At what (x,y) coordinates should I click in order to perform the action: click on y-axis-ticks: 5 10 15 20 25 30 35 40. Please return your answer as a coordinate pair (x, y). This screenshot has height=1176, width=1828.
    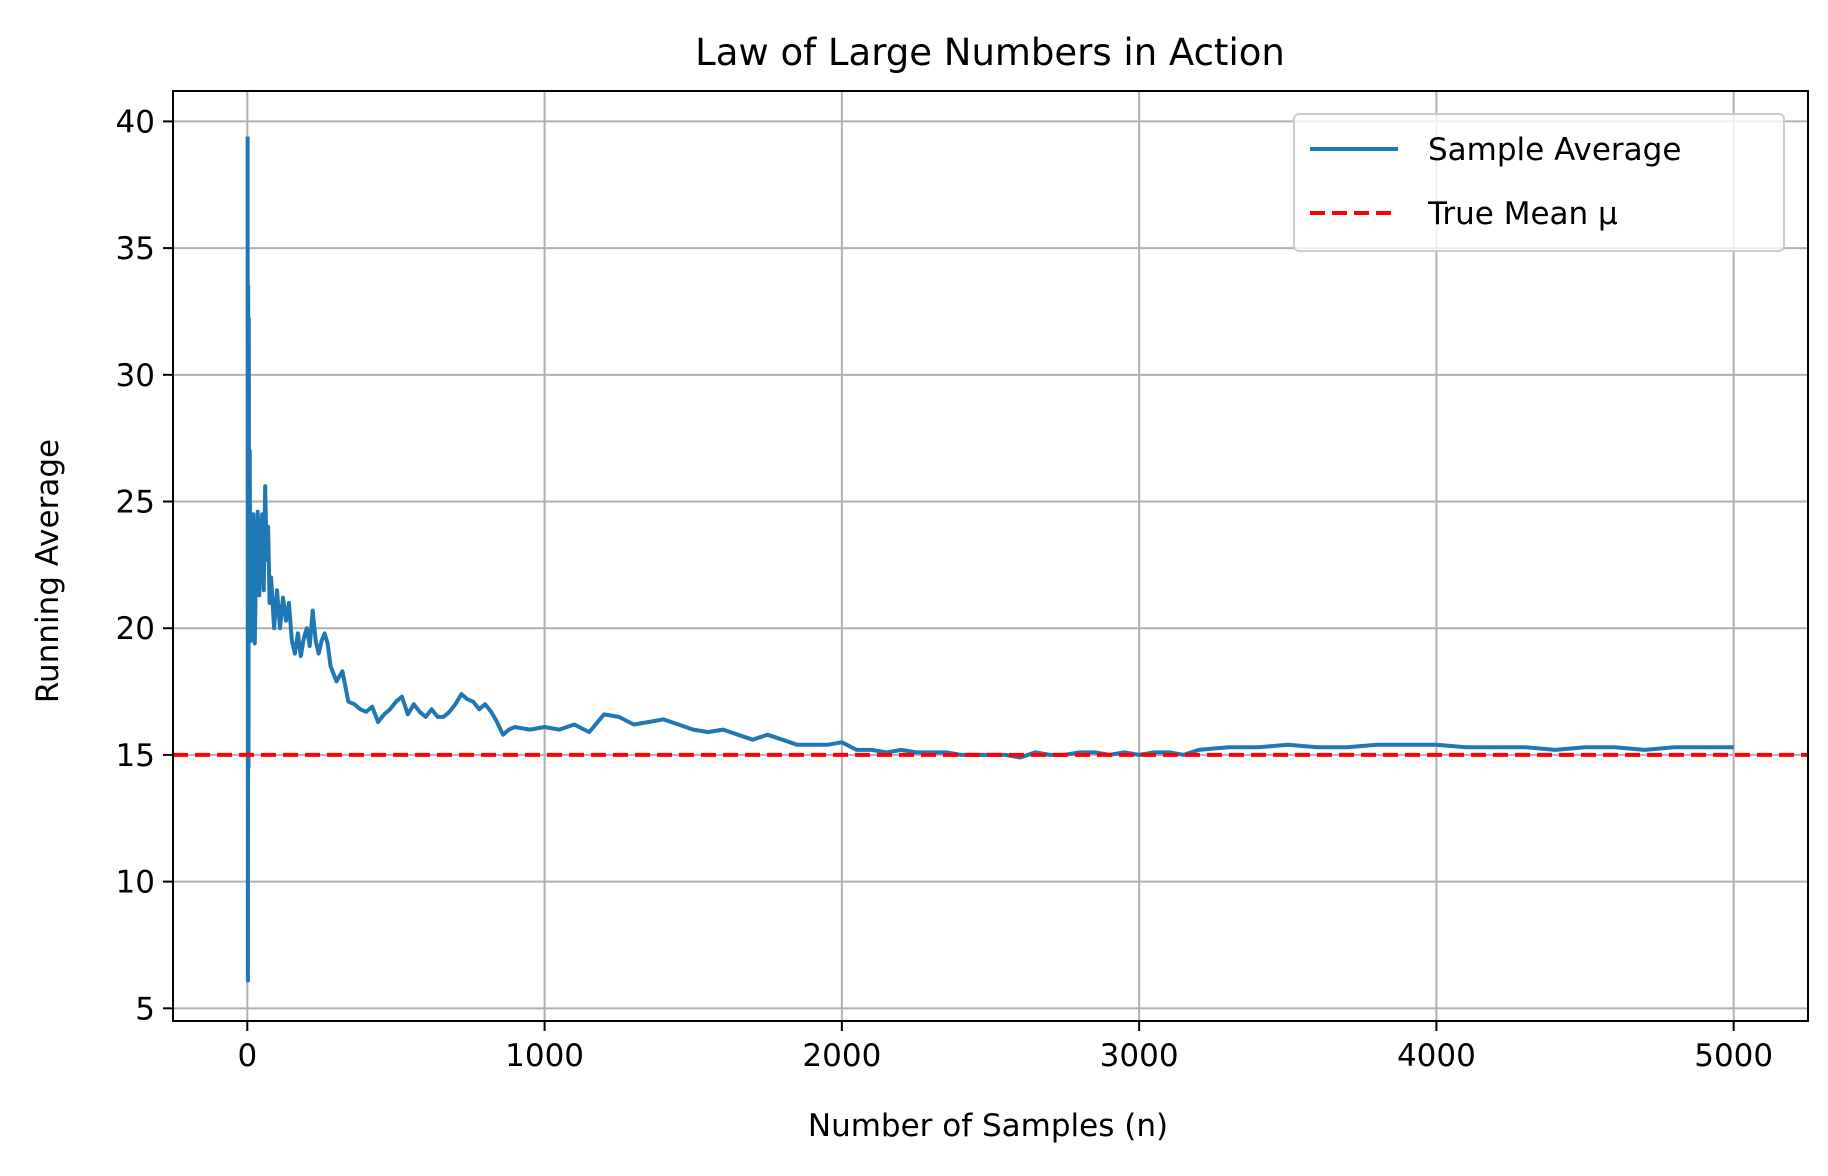
    Looking at the image, I should click on (144, 565).